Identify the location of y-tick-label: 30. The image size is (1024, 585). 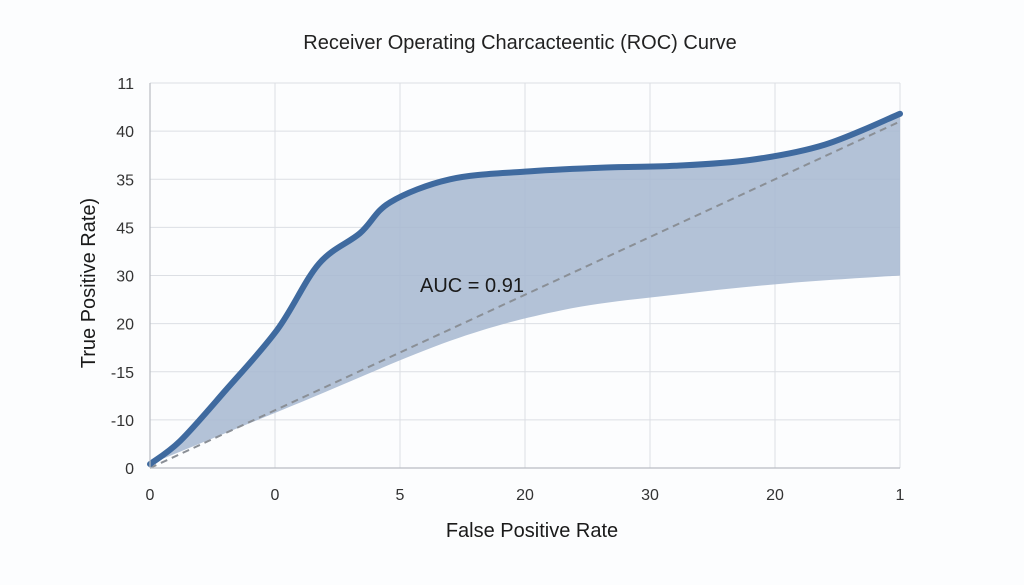
(125, 277).